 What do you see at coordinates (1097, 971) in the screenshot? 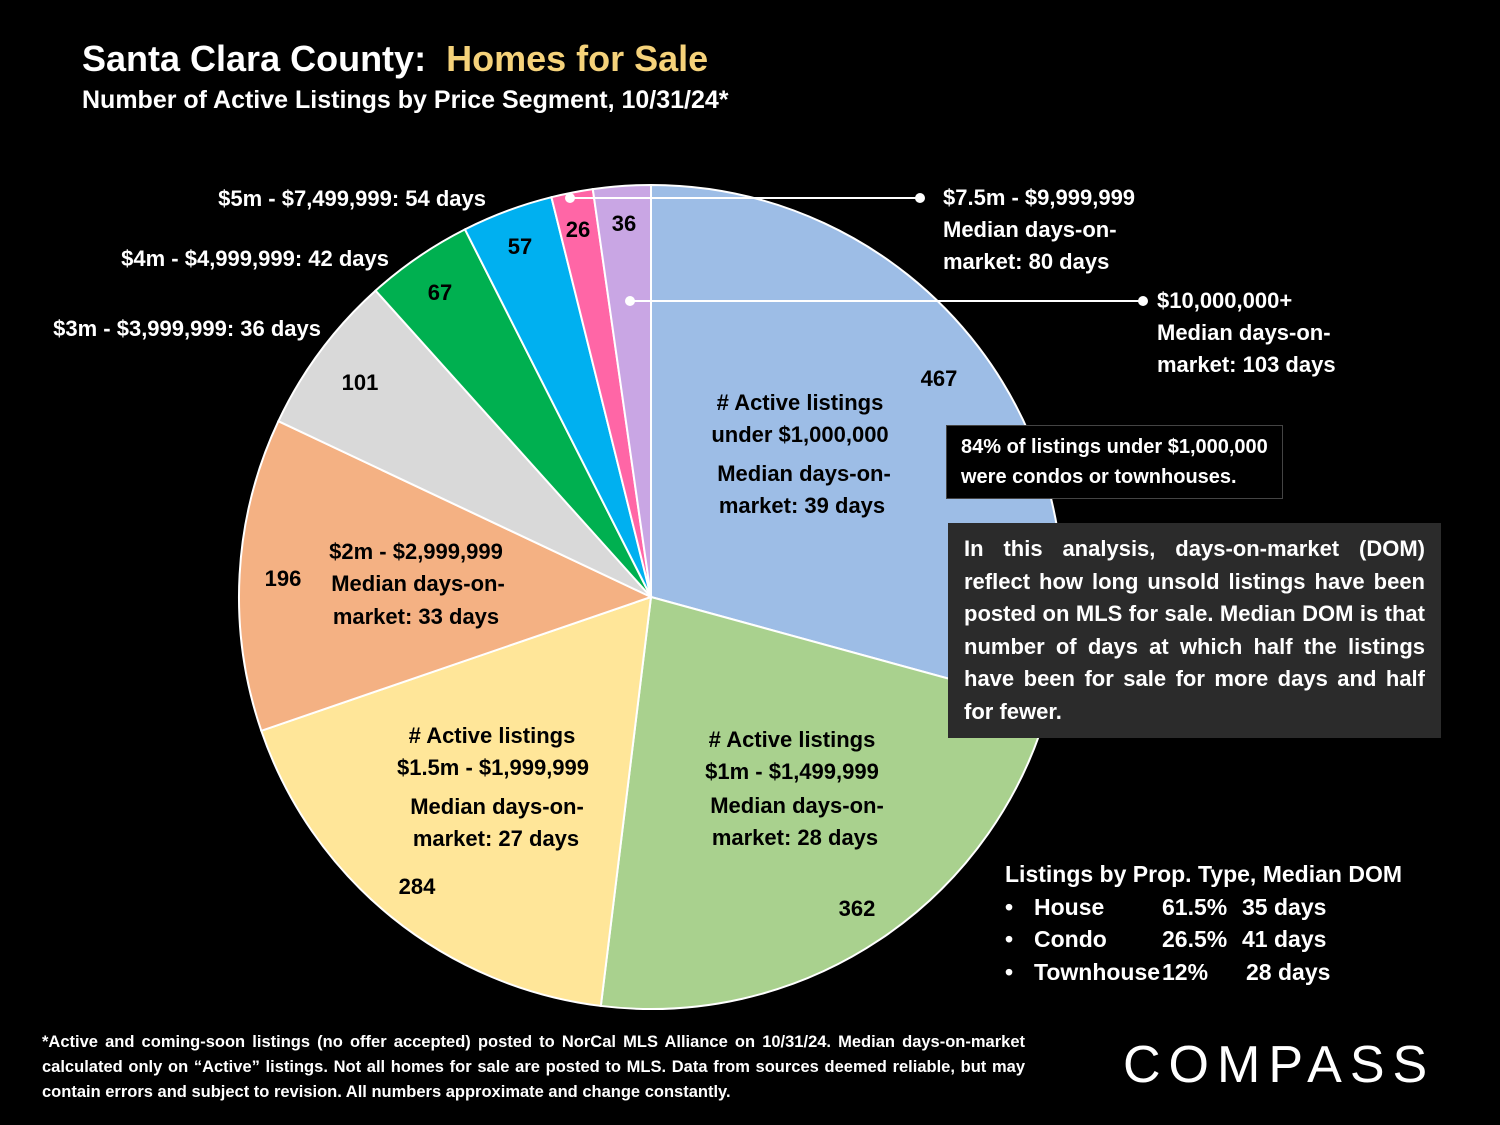
I see `legend-type: Townhouse` at bounding box center [1097, 971].